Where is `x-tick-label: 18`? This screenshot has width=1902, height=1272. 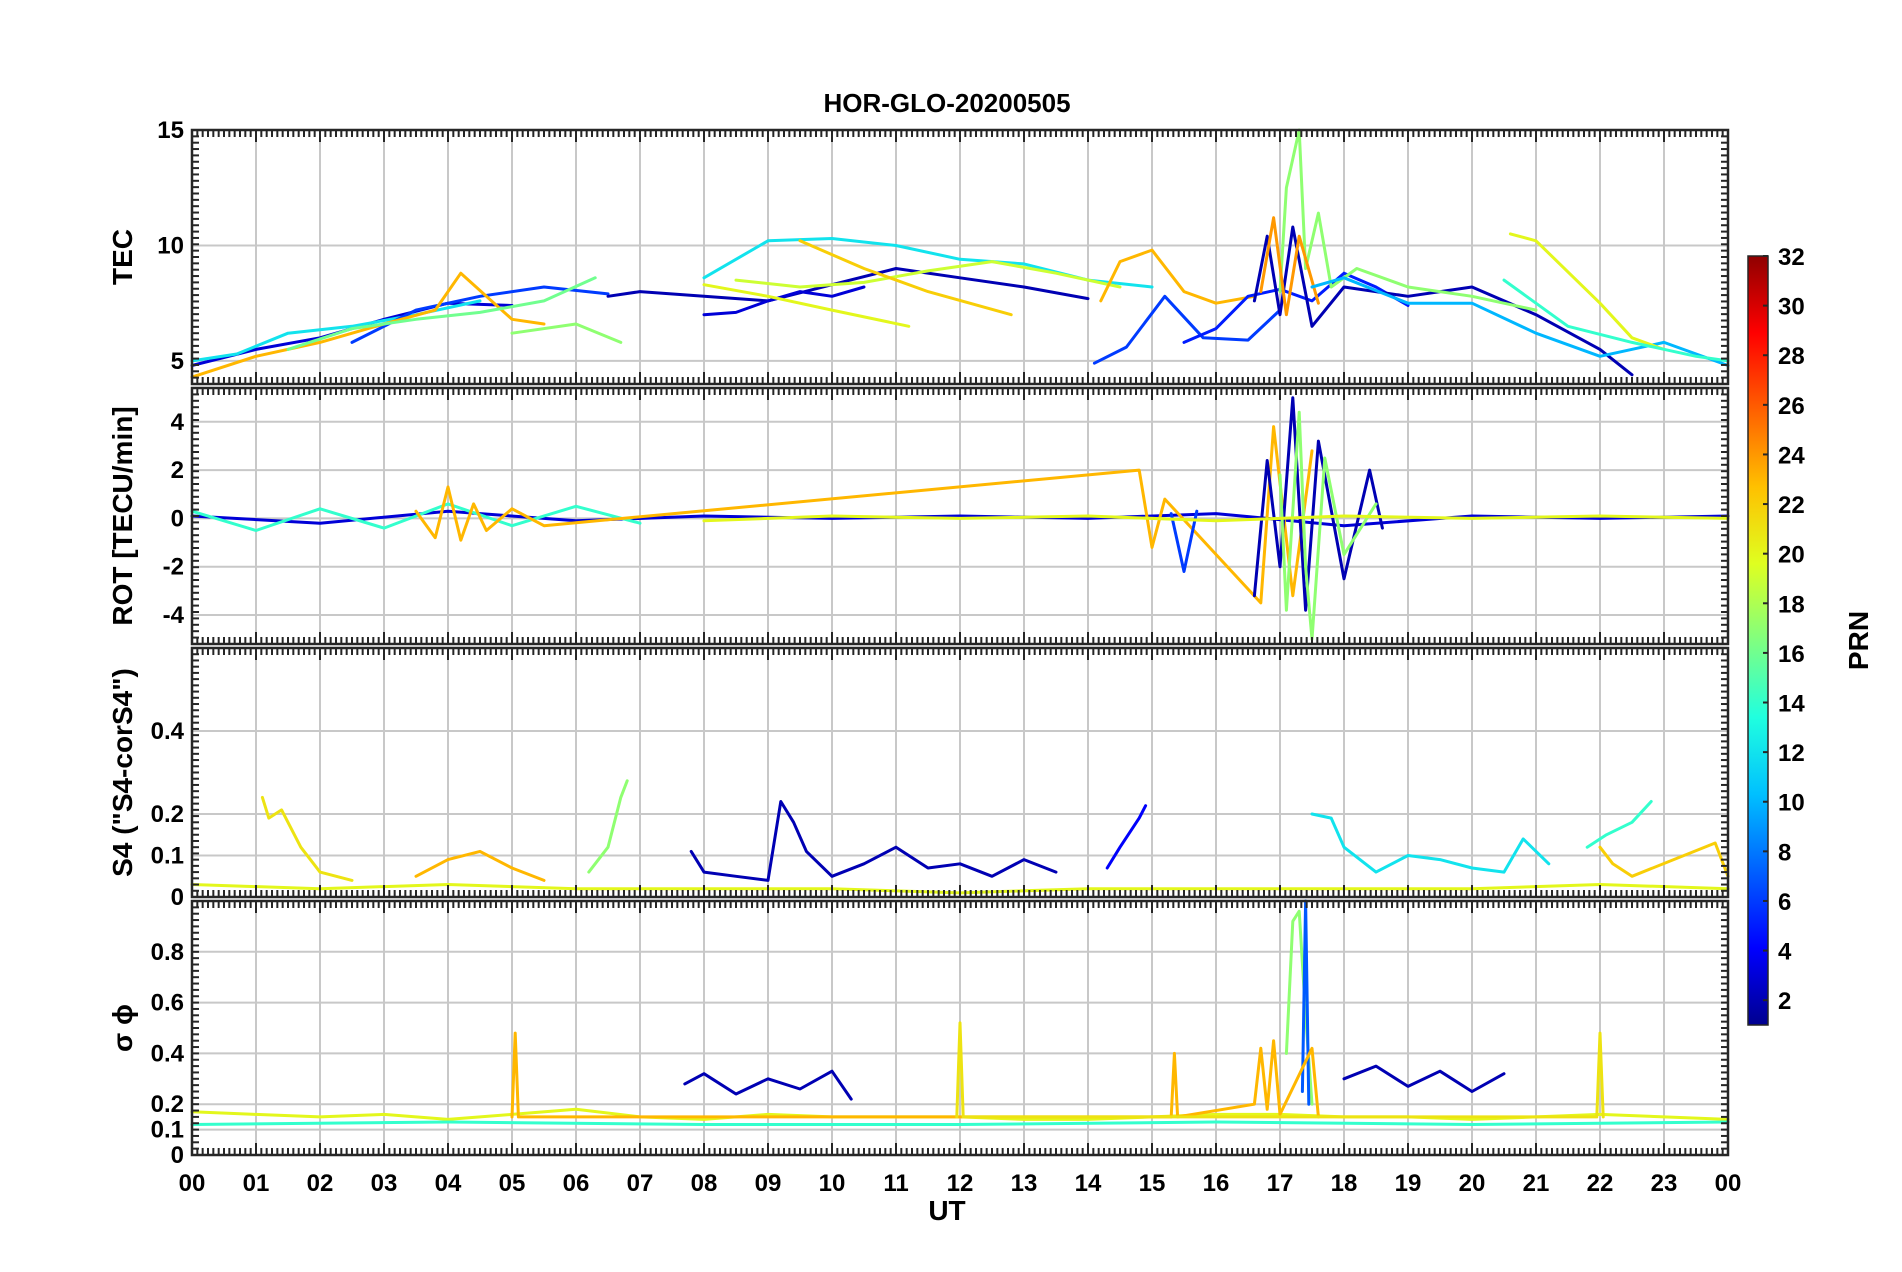
x-tick-label: 18 is located at coordinates (1344, 1183).